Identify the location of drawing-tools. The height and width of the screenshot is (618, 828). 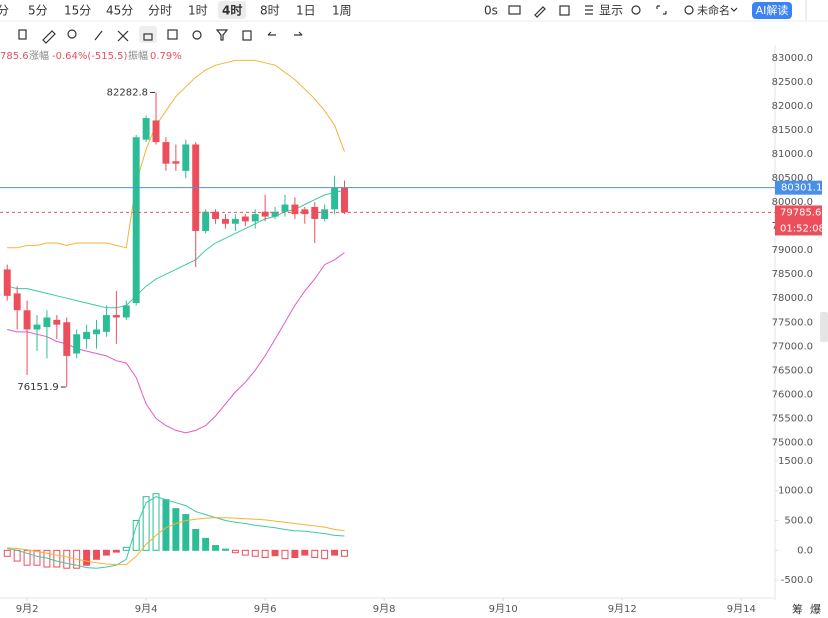
(160, 35).